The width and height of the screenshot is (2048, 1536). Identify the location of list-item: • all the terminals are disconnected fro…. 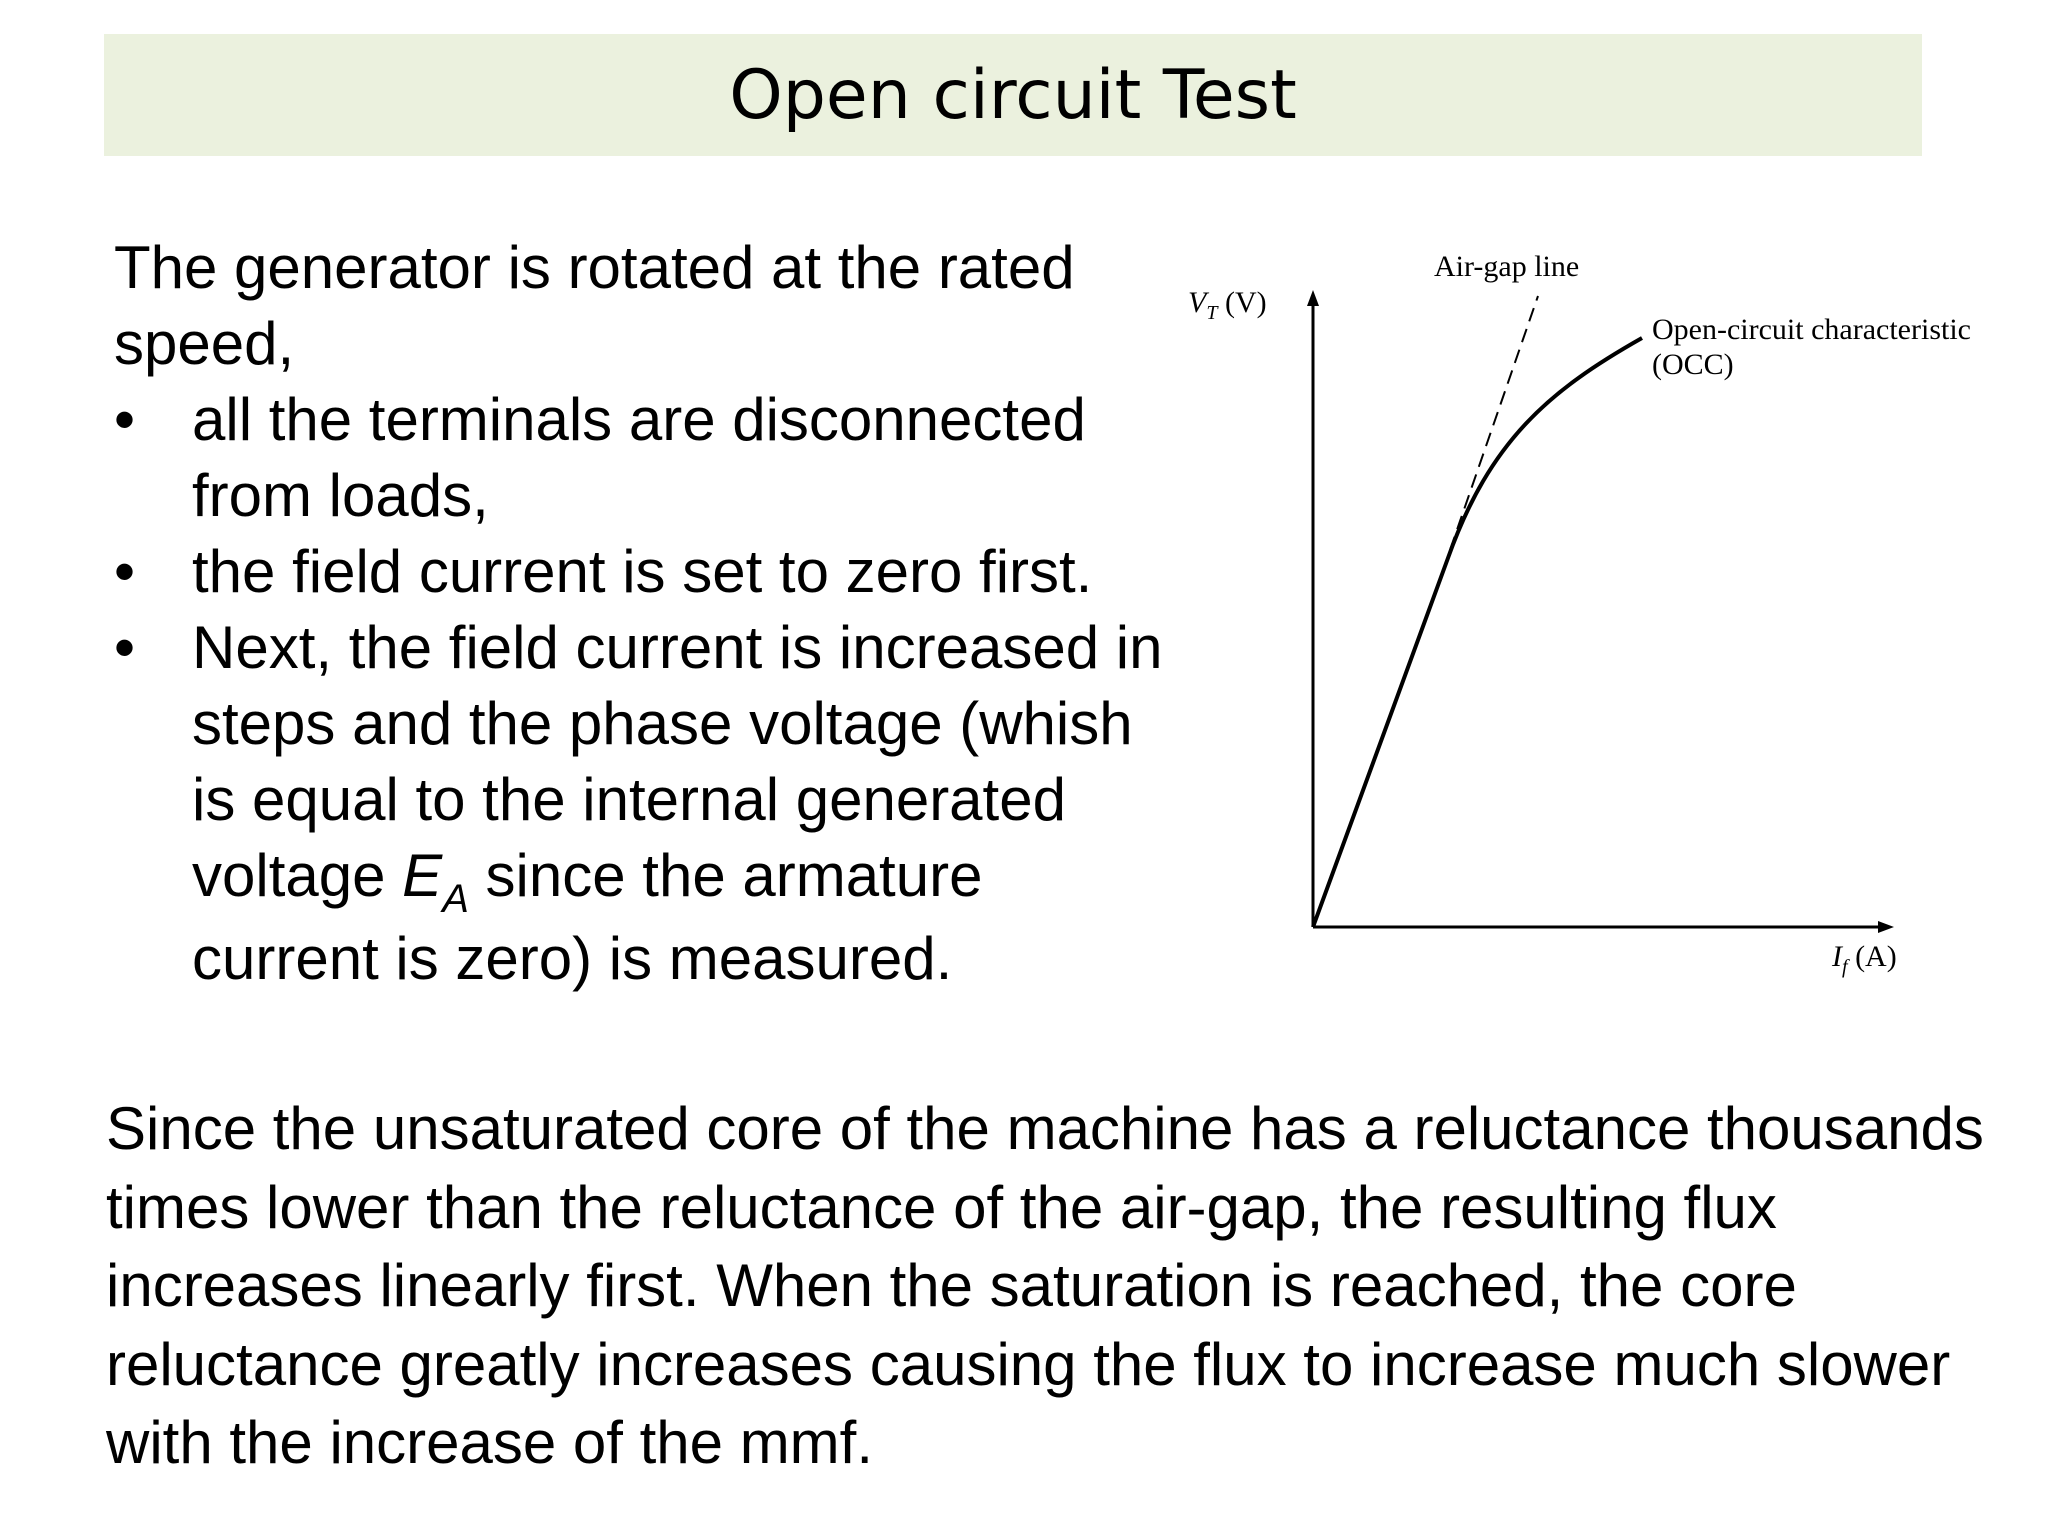
(644, 458).